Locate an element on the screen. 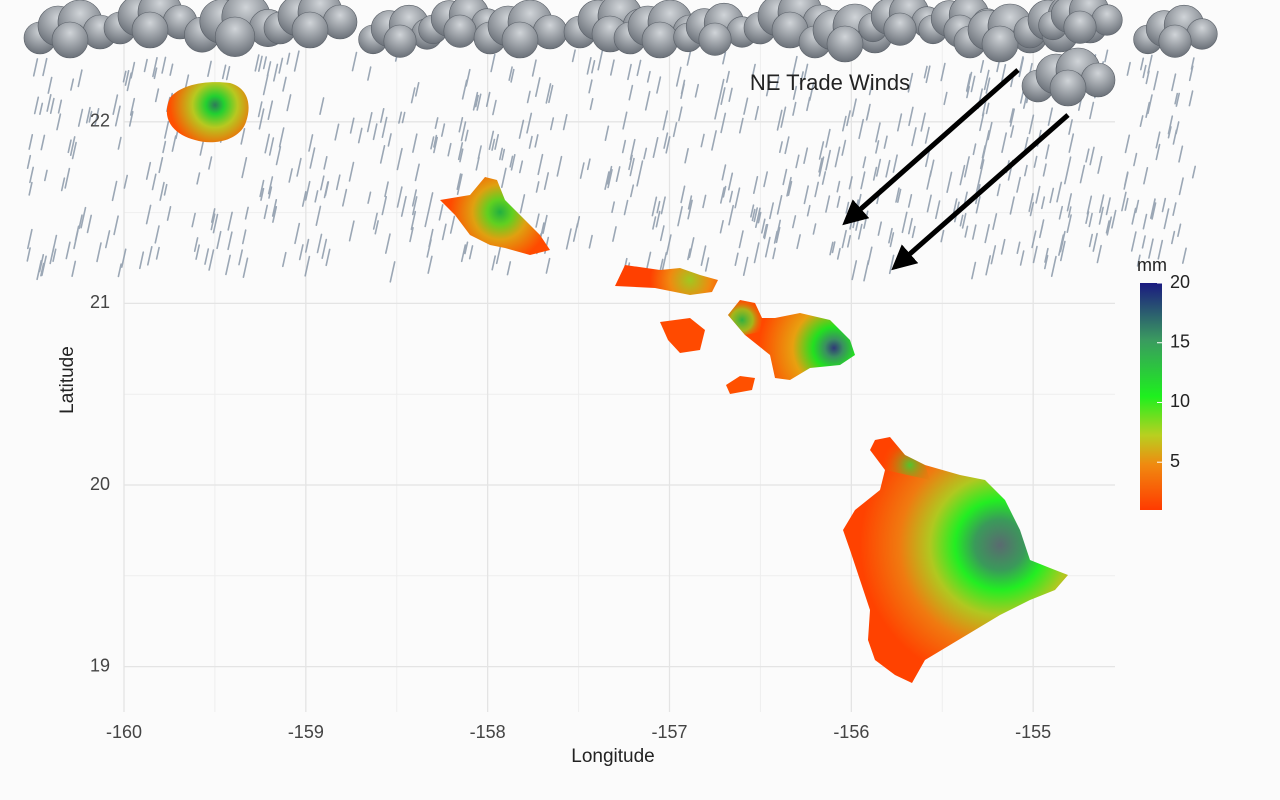 The image size is (1280, 800). x-tick-label: -157 is located at coordinates (669, 732).